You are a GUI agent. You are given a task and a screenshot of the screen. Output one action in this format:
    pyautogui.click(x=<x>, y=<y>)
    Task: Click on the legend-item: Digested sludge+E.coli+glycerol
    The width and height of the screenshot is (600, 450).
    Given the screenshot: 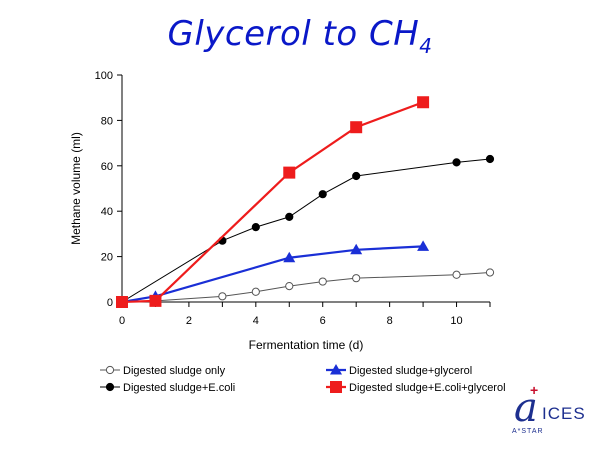 What is the action you would take?
    pyautogui.click(x=416, y=387)
    